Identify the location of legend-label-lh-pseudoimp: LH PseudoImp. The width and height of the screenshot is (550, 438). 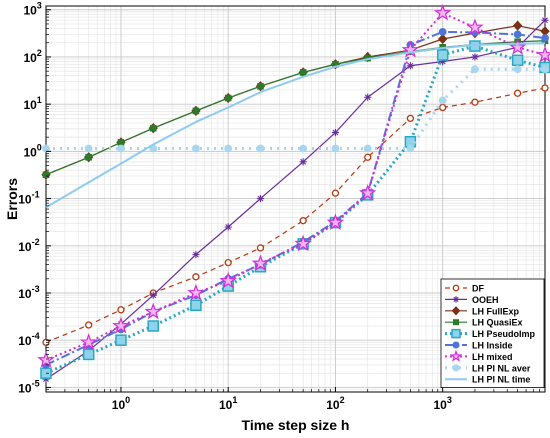
(504, 334).